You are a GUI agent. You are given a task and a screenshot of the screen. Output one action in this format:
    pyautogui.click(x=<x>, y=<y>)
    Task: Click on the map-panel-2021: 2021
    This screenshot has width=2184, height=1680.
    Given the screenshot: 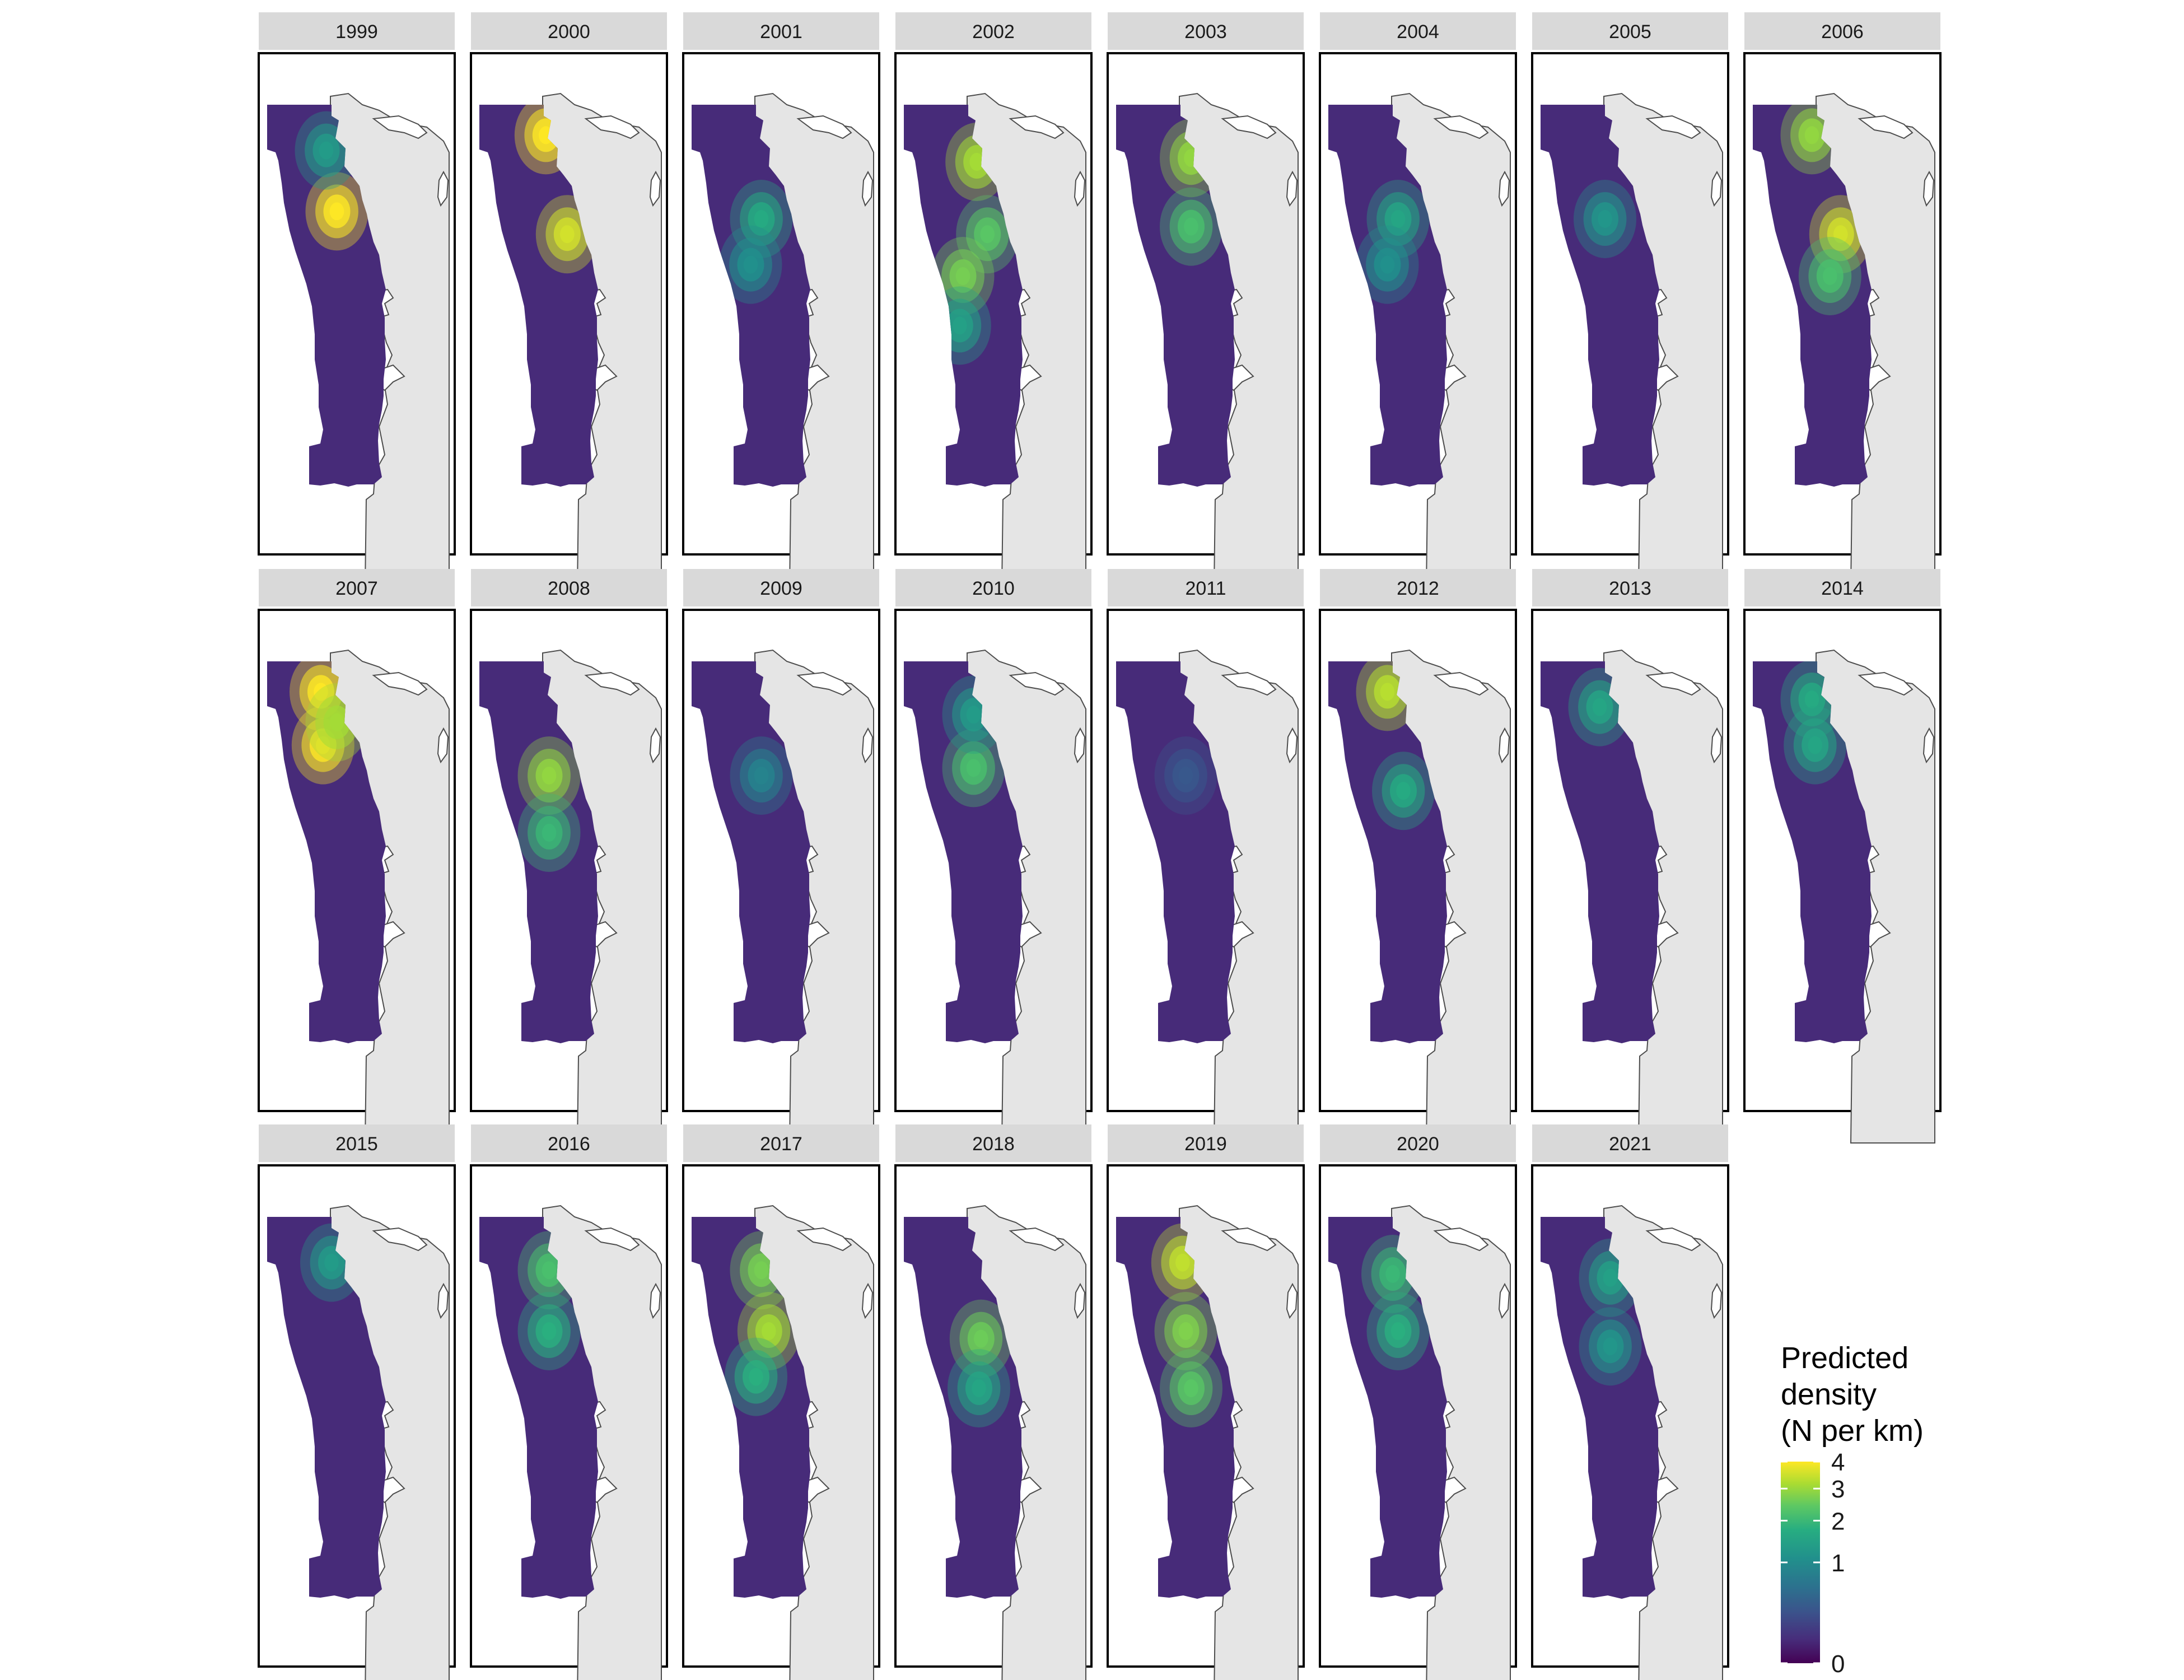 What is the action you would take?
    pyautogui.click(x=1630, y=1402)
    